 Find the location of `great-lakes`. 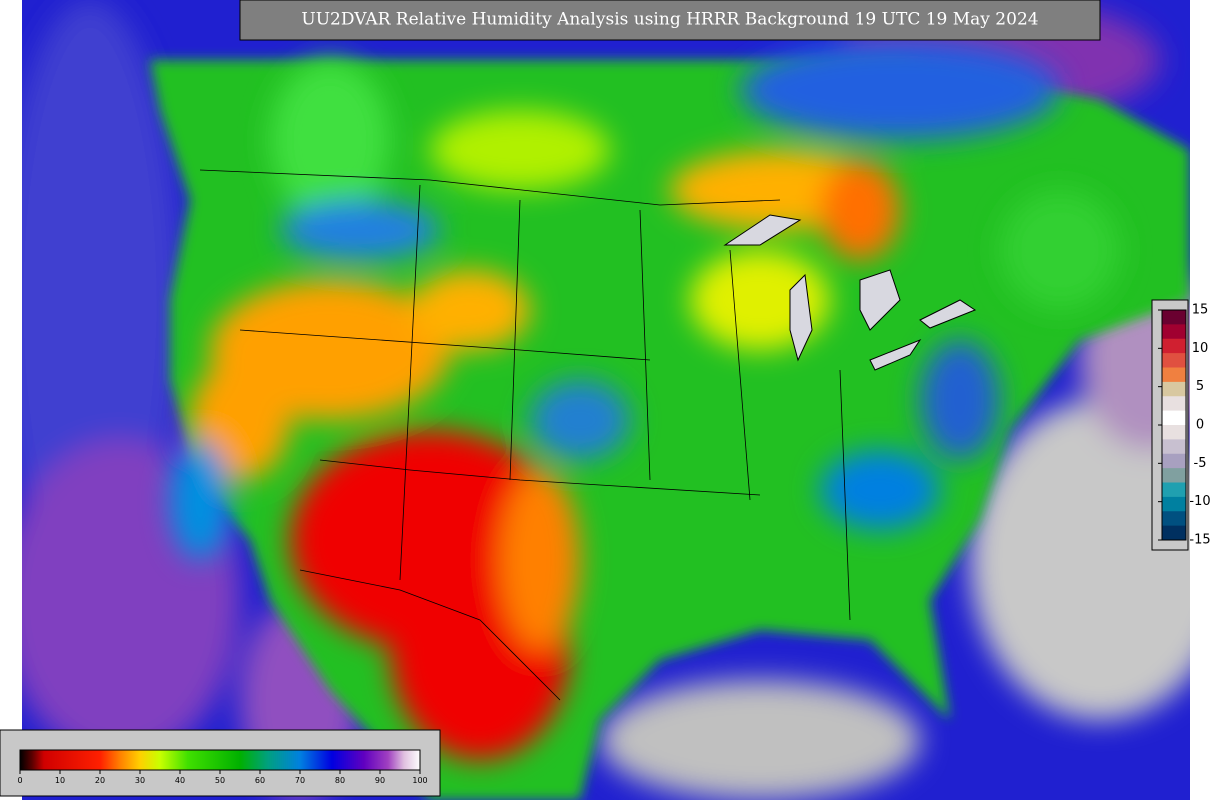

great-lakes is located at coordinates (850, 292).